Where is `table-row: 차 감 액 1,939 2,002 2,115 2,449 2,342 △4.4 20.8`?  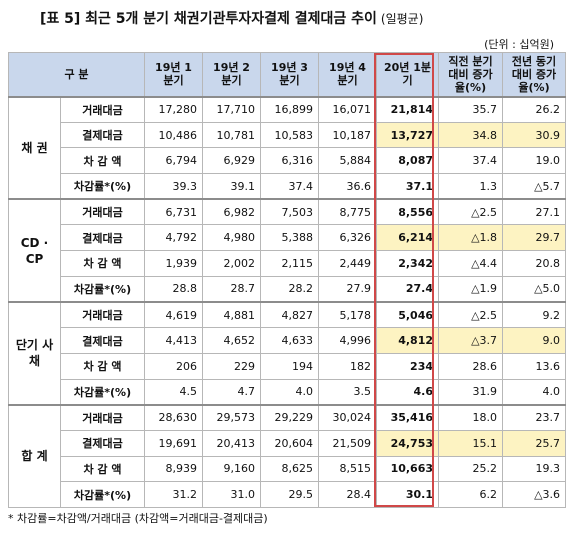
table-row: 차 감 액 1,939 2,002 2,115 2,449 2,342 △4.4 20.8 is located at coordinates (288, 263).